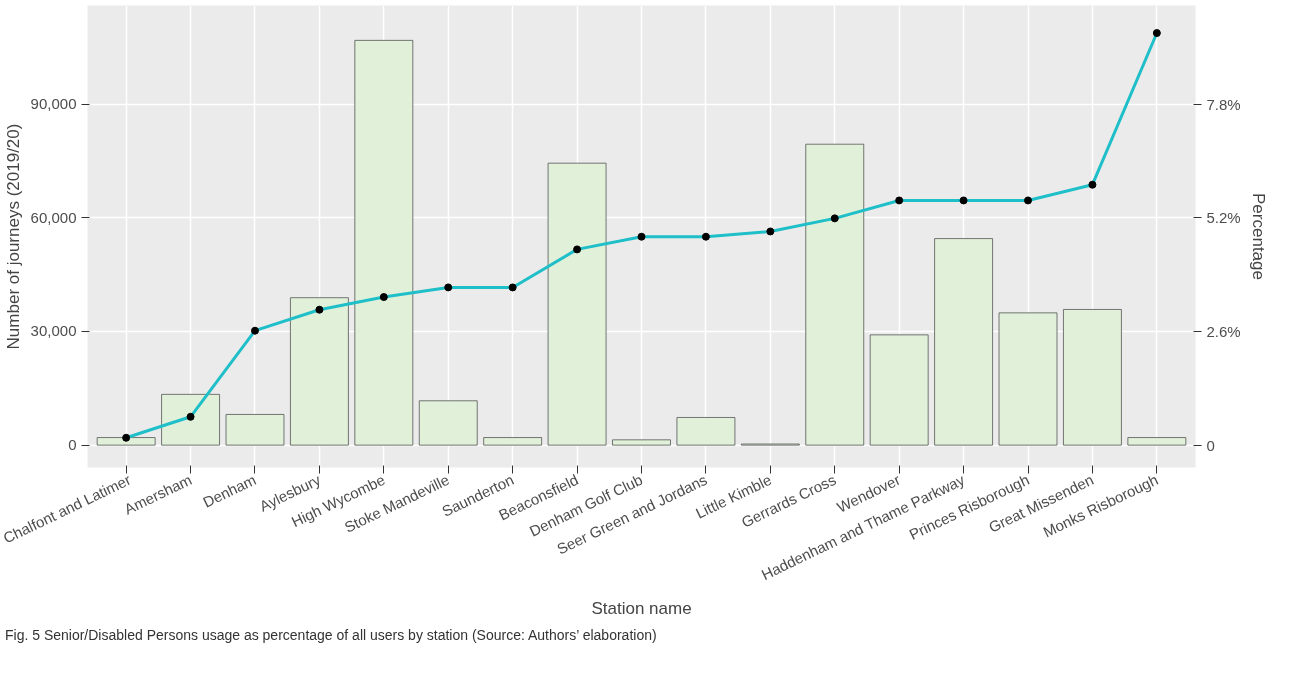 This screenshot has height=693, width=1292. Describe the element at coordinates (1258, 236) in the screenshot. I see `y2-axis-title: Percentage` at that location.